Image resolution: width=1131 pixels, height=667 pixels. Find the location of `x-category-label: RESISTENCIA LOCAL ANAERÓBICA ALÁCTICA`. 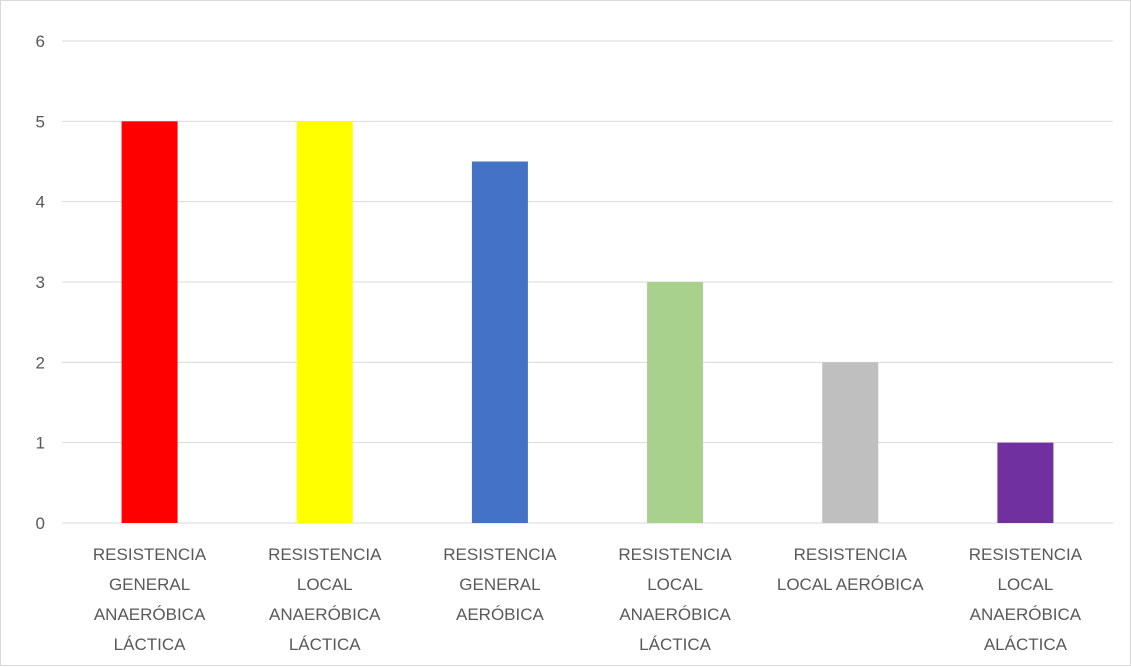

x-category-label: RESISTENCIA LOCAL ANAERÓBICA ALÁCTICA is located at coordinates (1026, 599).